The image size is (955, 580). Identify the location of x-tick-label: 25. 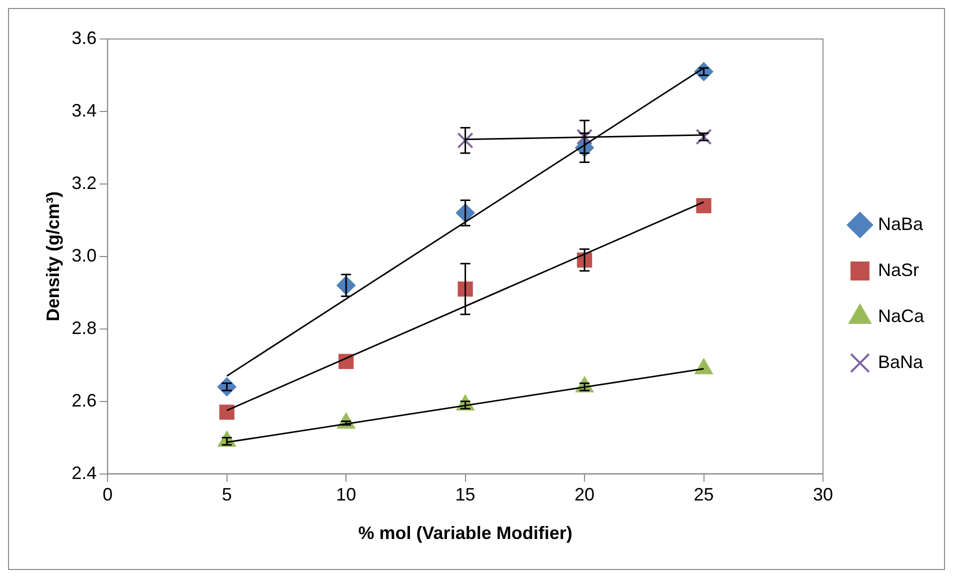
(704, 494).